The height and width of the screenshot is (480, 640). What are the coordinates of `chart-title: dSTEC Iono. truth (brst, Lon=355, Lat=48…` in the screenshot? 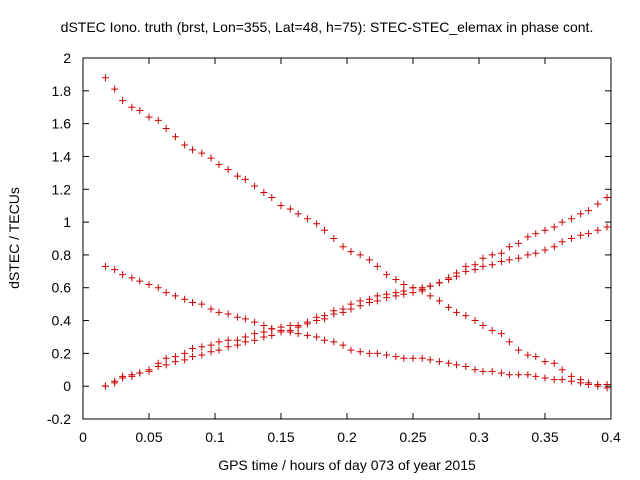 It's located at (327, 27).